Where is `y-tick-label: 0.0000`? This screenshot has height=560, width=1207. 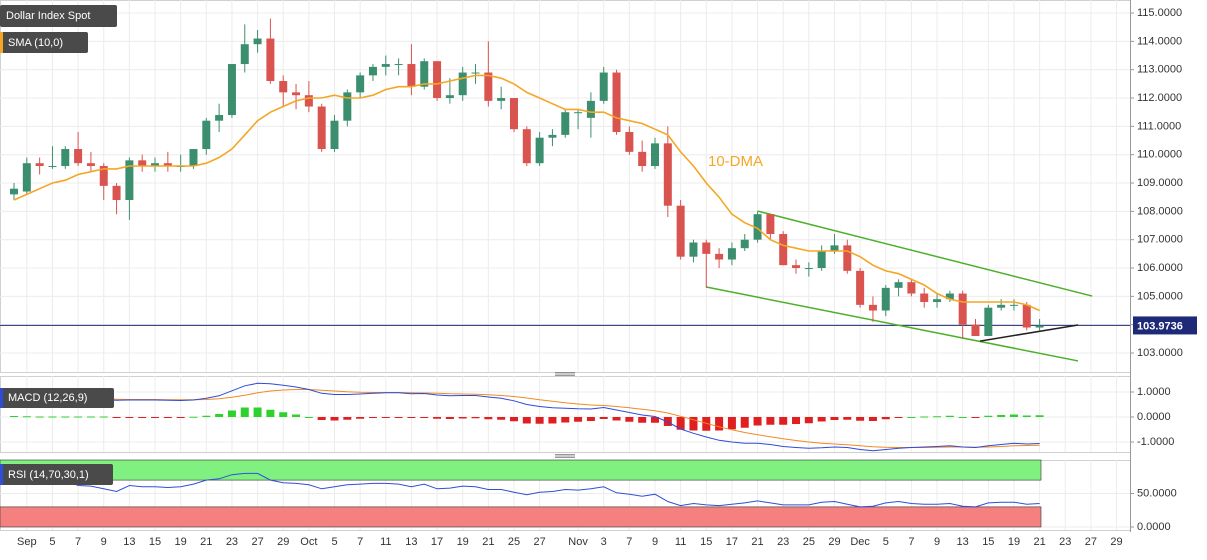
y-tick-label: 0.0000 is located at coordinates (1154, 417).